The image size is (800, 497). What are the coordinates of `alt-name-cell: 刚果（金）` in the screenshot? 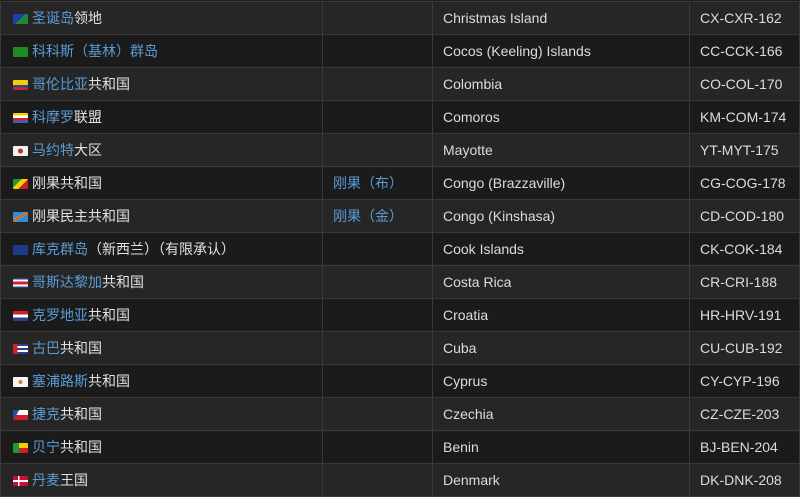 It's located at (377, 216).